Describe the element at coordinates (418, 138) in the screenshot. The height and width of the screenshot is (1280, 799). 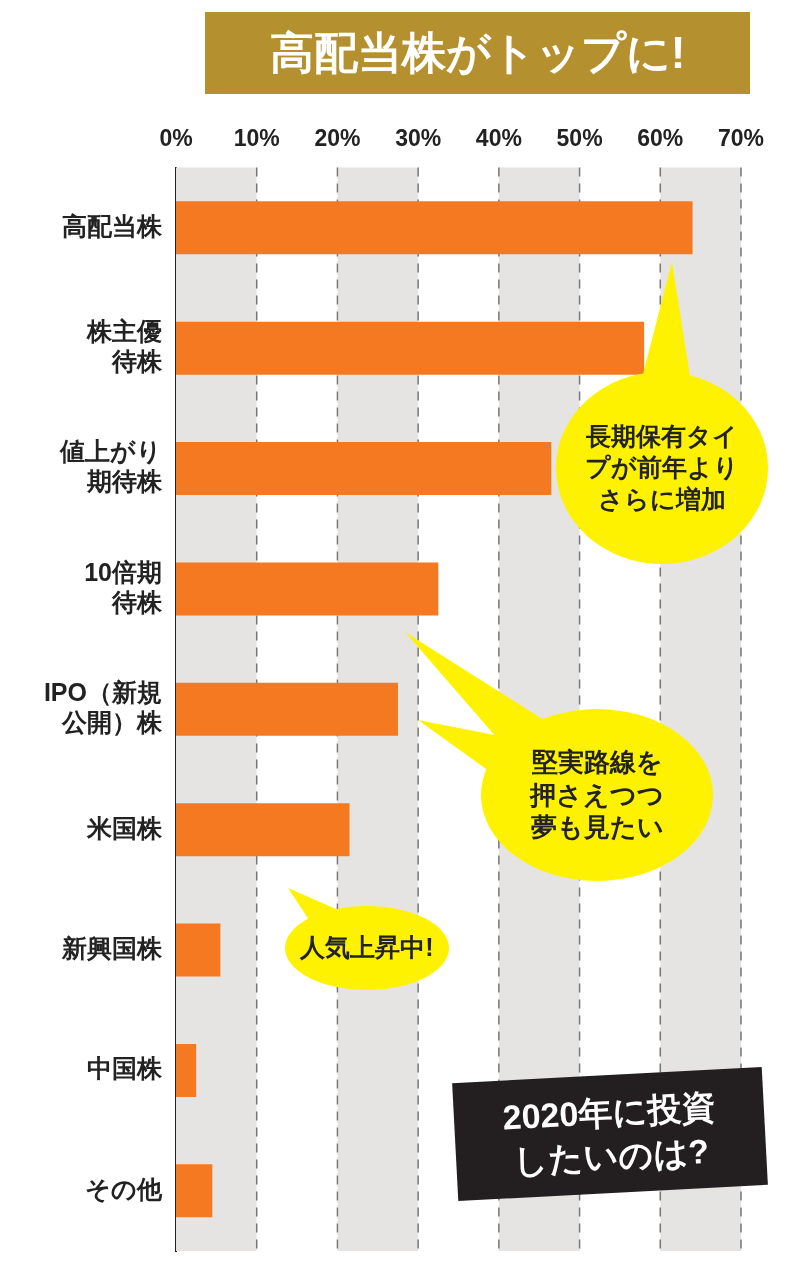
I see `x-tick-label: 30%` at that location.